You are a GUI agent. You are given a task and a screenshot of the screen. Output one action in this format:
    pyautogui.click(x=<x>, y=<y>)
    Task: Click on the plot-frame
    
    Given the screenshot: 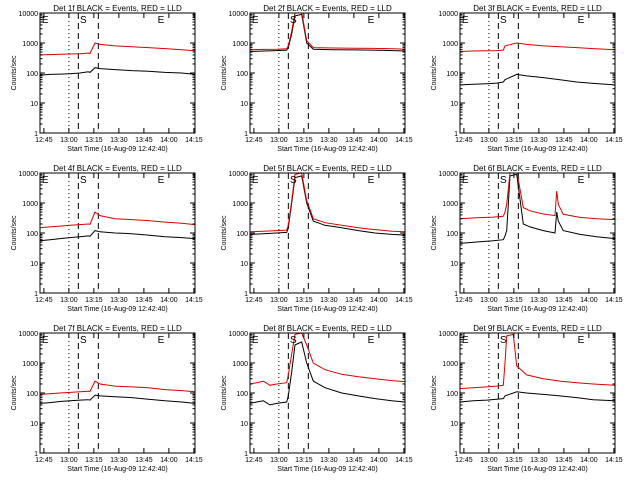 What is the action you would take?
    pyautogui.click(x=327, y=73)
    